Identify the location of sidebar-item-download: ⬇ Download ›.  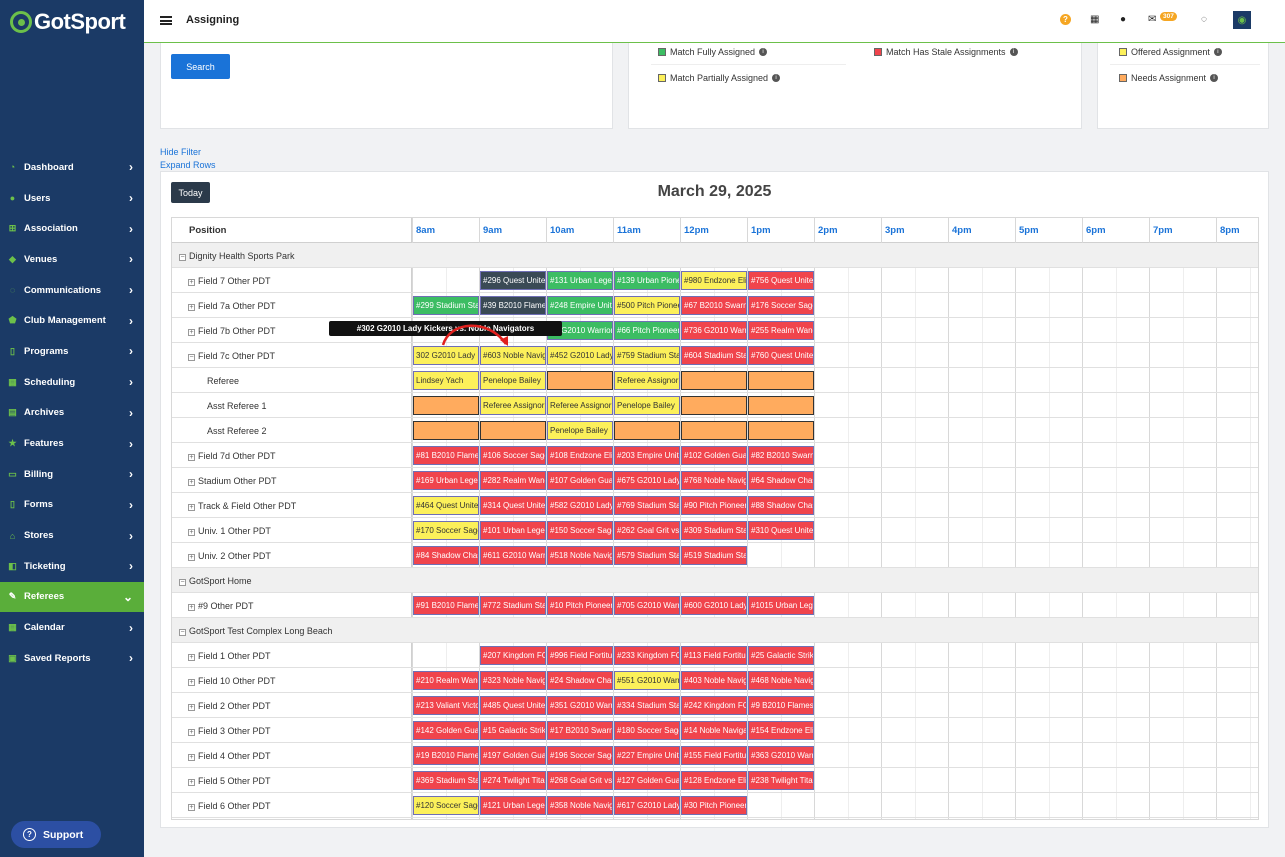
(72, 679).